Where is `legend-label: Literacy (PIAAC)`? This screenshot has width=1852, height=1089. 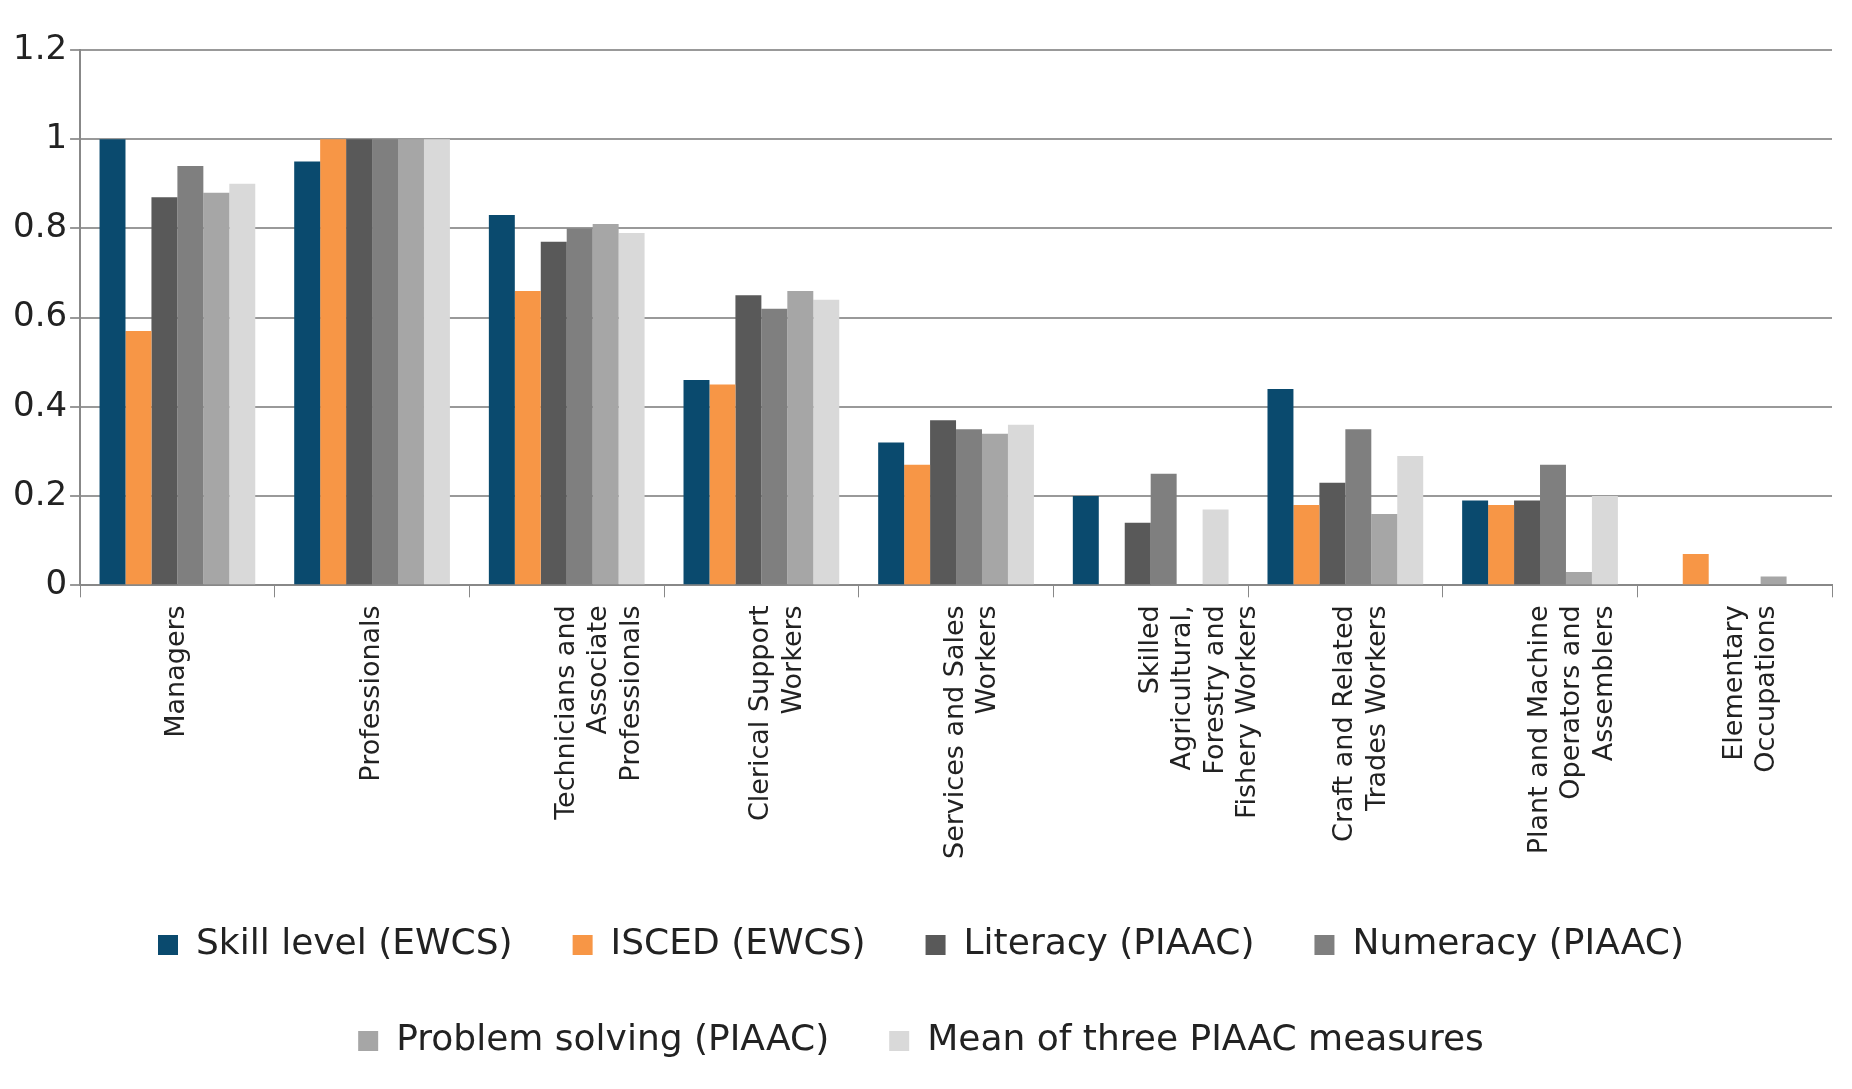 legend-label: Literacy (PIAAC) is located at coordinates (1109, 942).